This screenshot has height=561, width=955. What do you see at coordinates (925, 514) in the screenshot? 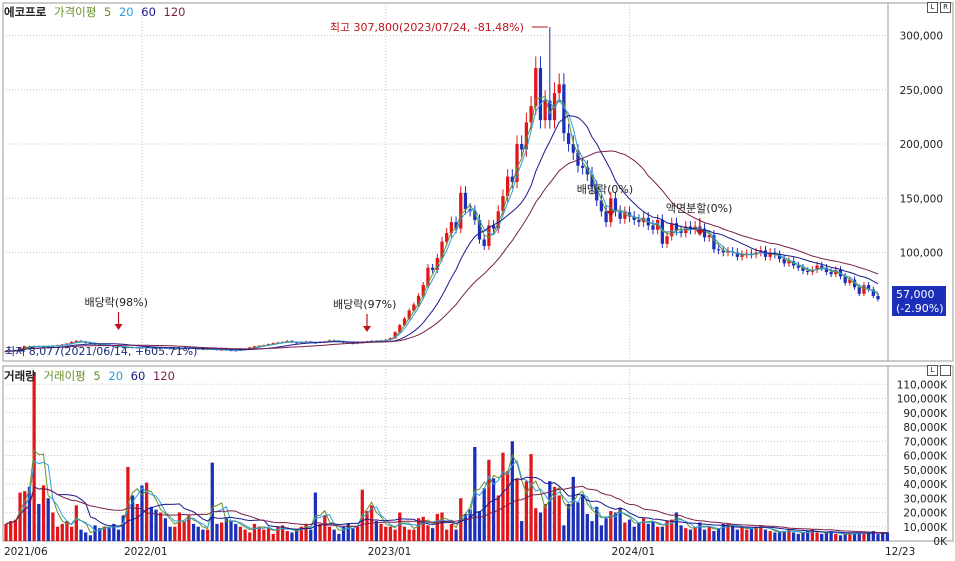
I see `volume-tick-label: 20,000K` at bounding box center [925, 514].